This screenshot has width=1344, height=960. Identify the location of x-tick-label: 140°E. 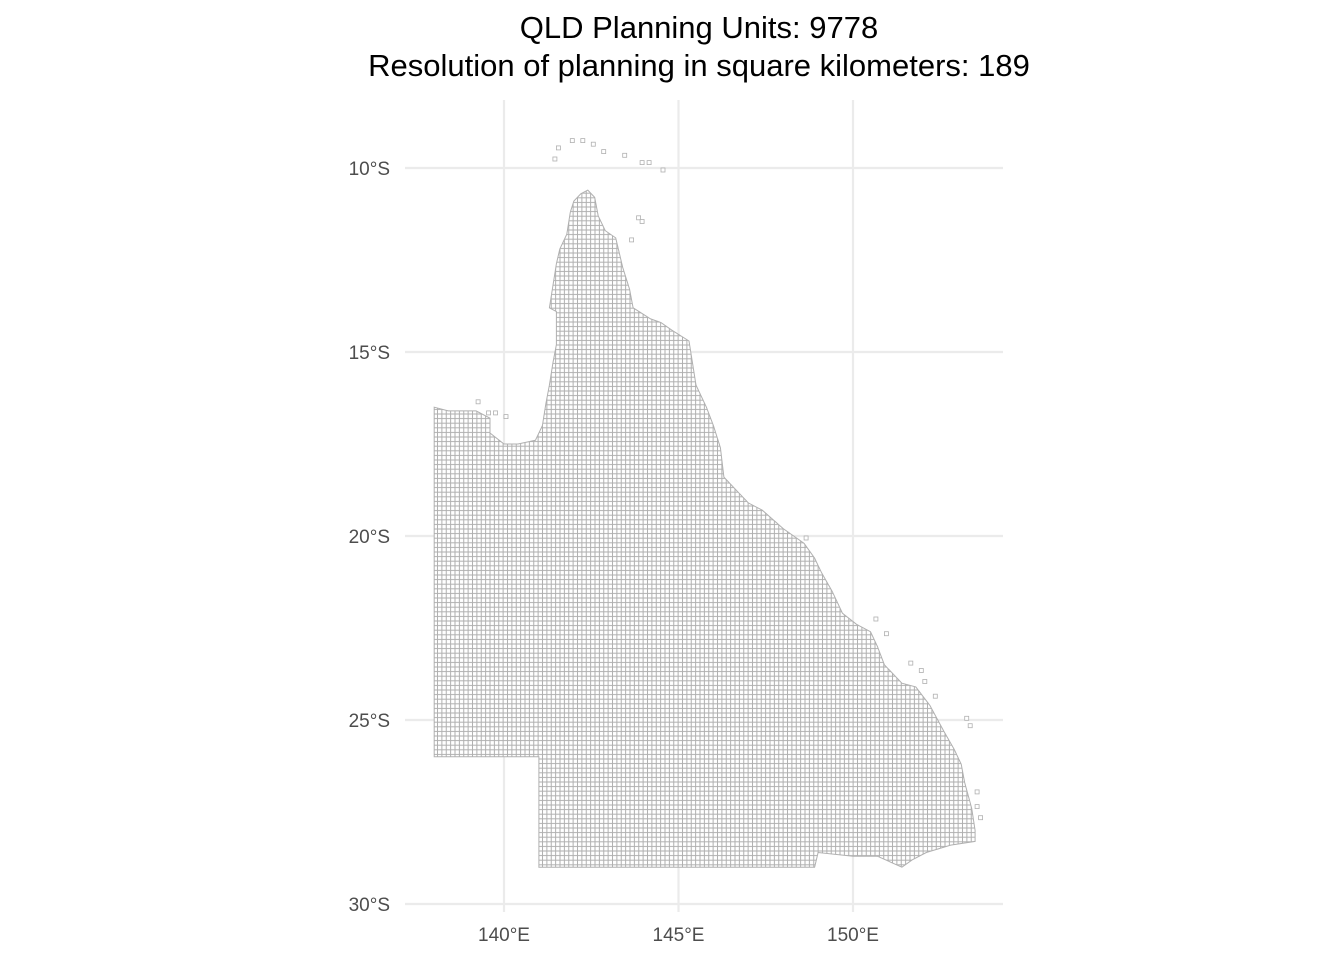
(504, 935).